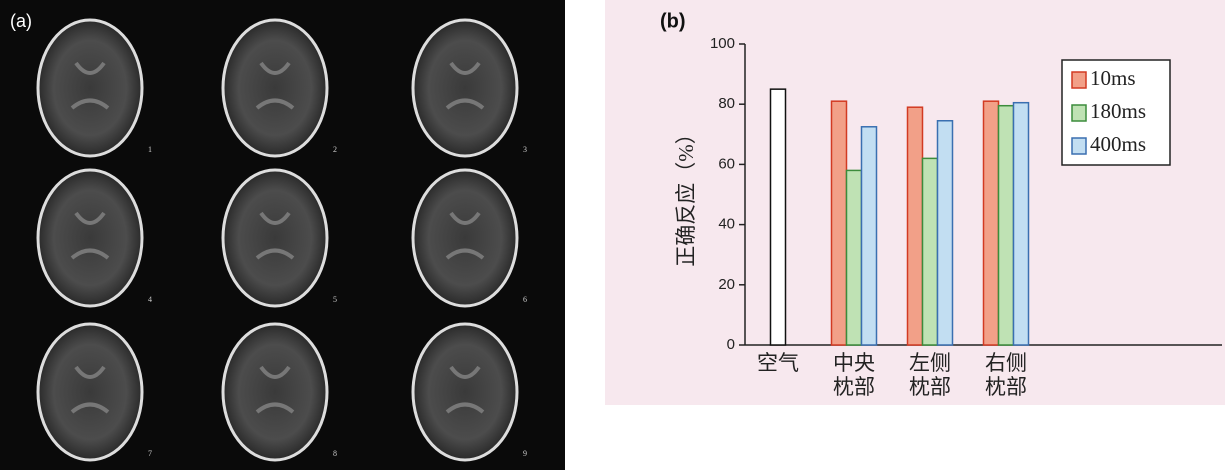 The image size is (1225, 475). I want to click on image-number: 2, so click(335, 149).